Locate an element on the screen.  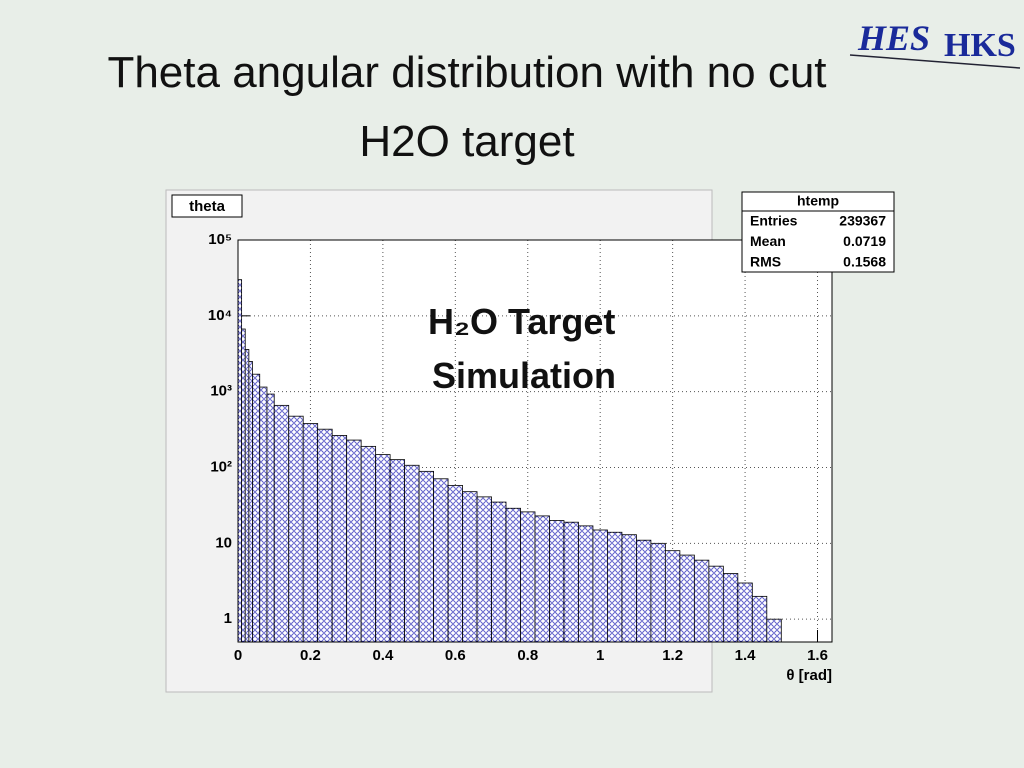
y-tick-label: 10⁴ is located at coordinates (220, 315).